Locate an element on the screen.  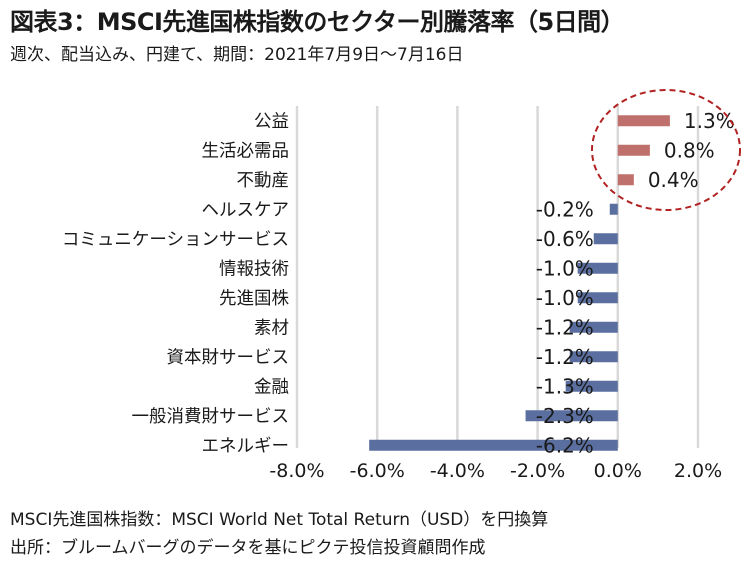
data-label: -0.2% is located at coordinates (565, 209).